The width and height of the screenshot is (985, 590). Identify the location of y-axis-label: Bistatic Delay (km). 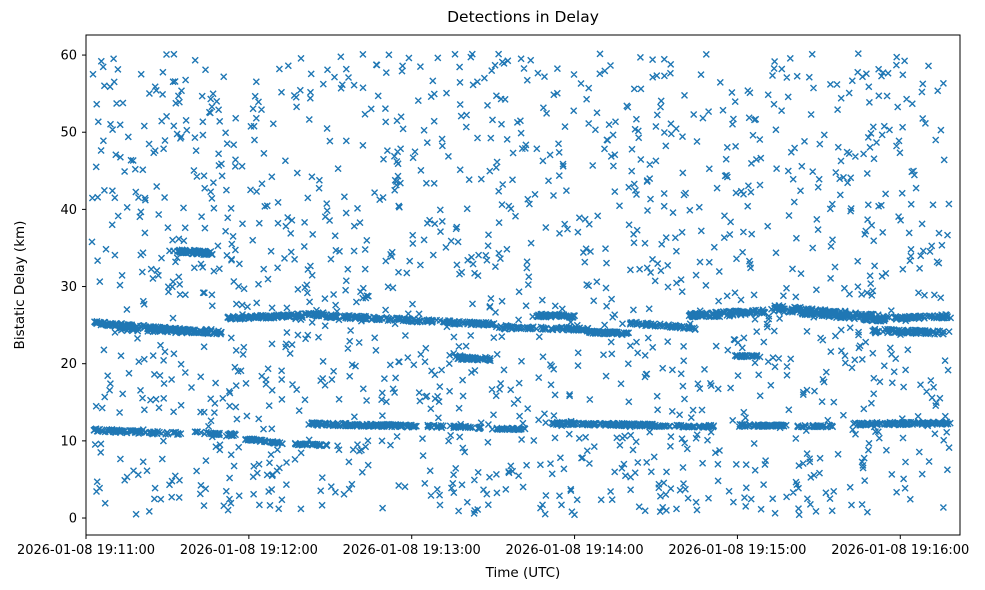
(20, 285).